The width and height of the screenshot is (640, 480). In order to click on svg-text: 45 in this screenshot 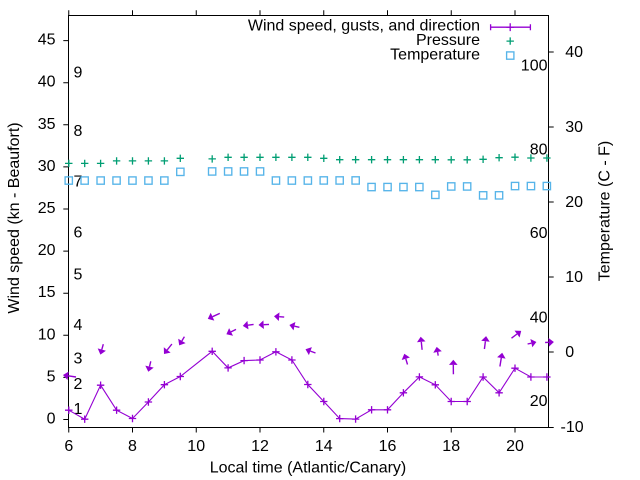, I will do `click(47, 40)`.